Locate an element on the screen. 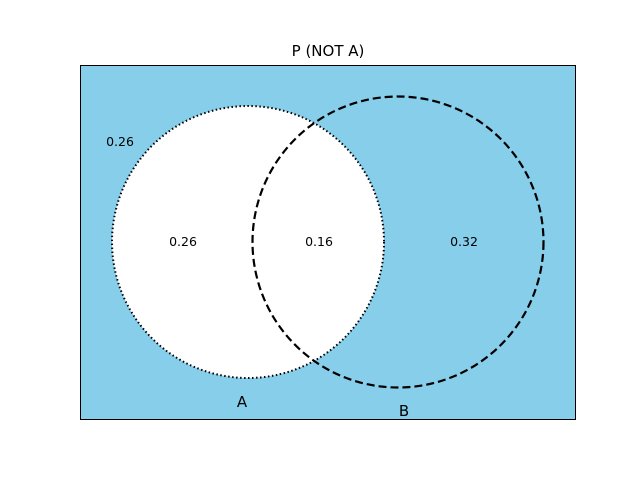  set-b-label: B is located at coordinates (404, 411).